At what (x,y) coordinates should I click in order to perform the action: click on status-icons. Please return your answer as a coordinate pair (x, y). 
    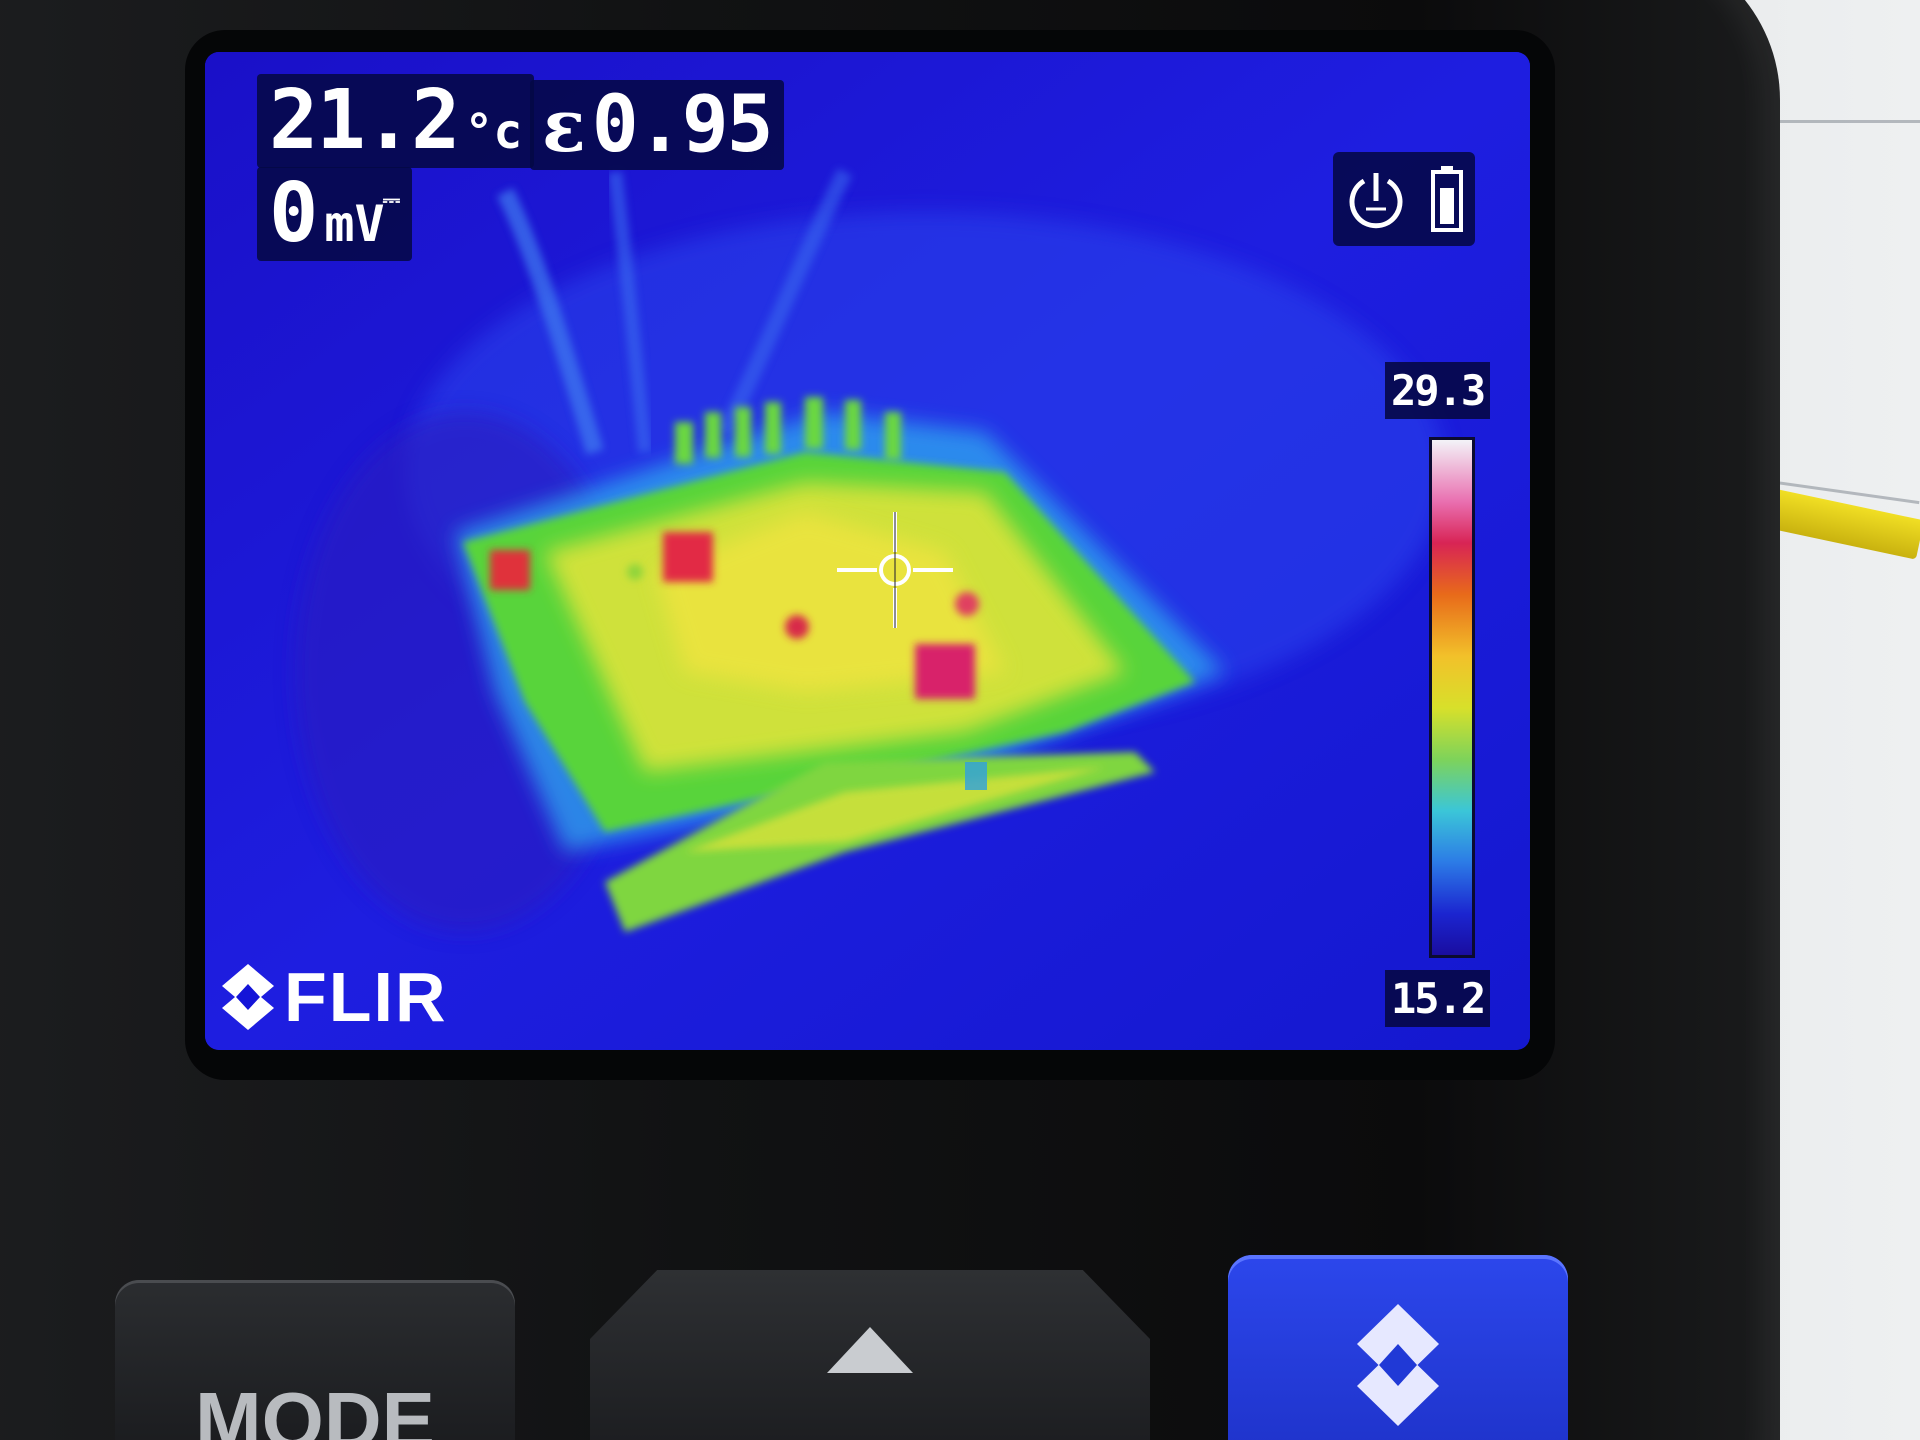
    Looking at the image, I should click on (1404, 199).